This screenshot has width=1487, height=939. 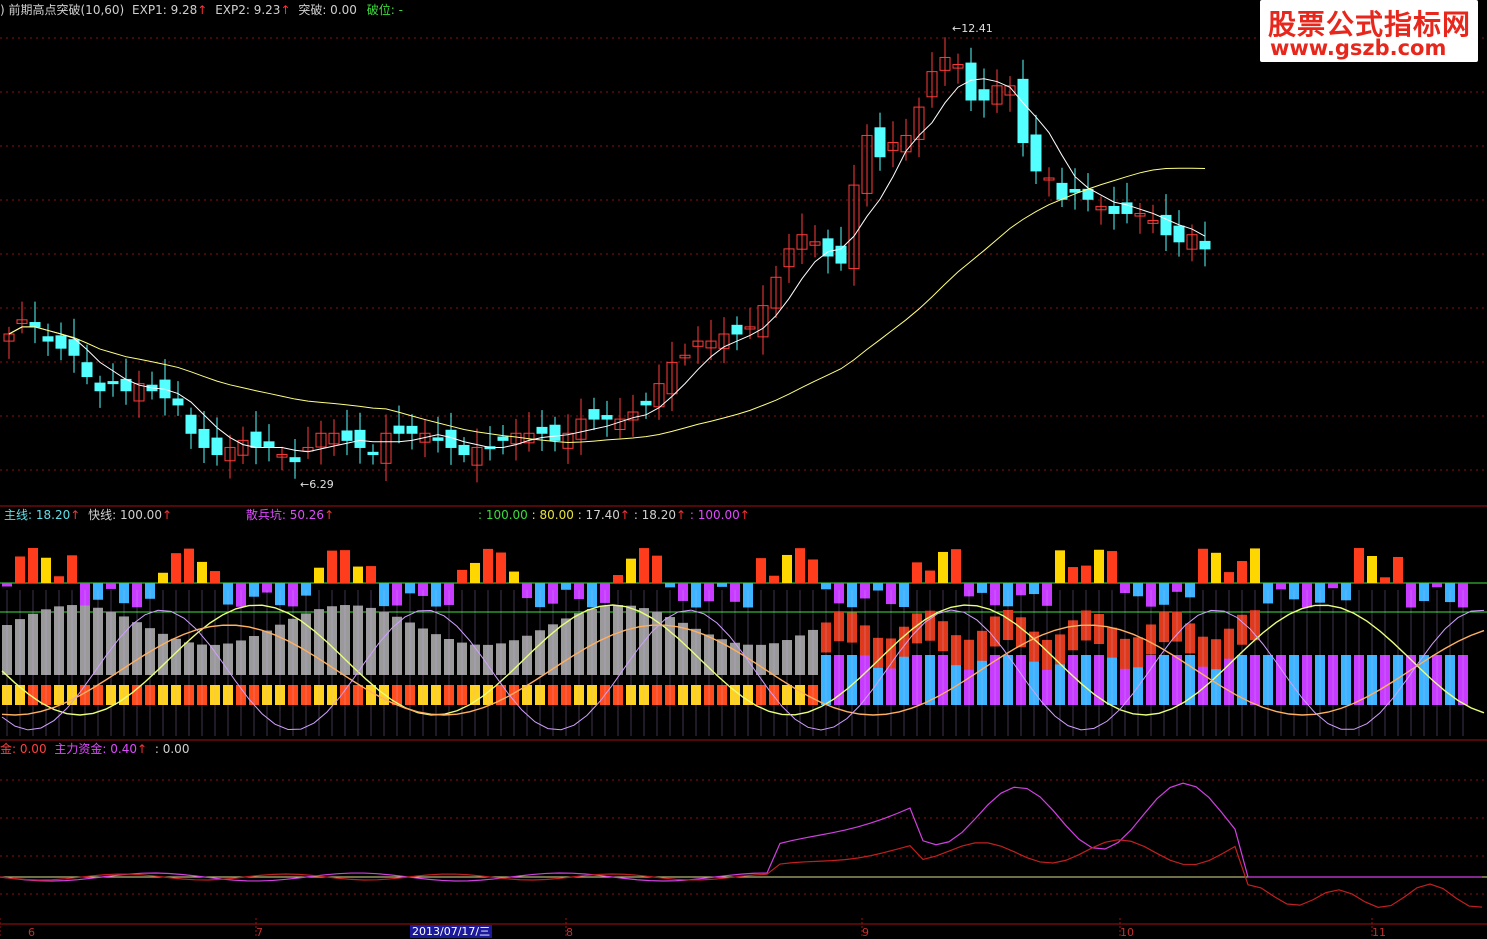 I want to click on exp2-value: EXP2: 9.23, so click(x=248, y=10).